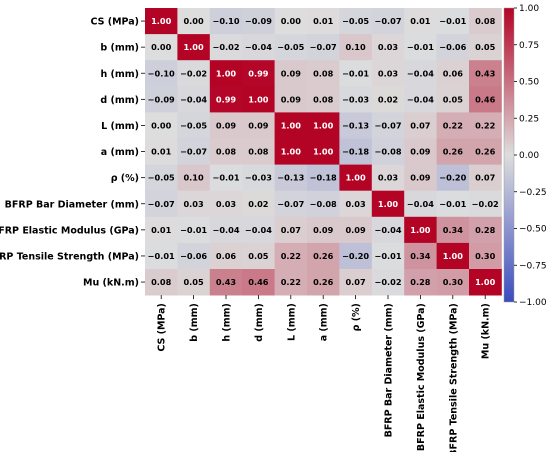  What do you see at coordinates (529, 83) in the screenshot?
I see `colorbar-tick-label: 0.50` at bounding box center [529, 83].